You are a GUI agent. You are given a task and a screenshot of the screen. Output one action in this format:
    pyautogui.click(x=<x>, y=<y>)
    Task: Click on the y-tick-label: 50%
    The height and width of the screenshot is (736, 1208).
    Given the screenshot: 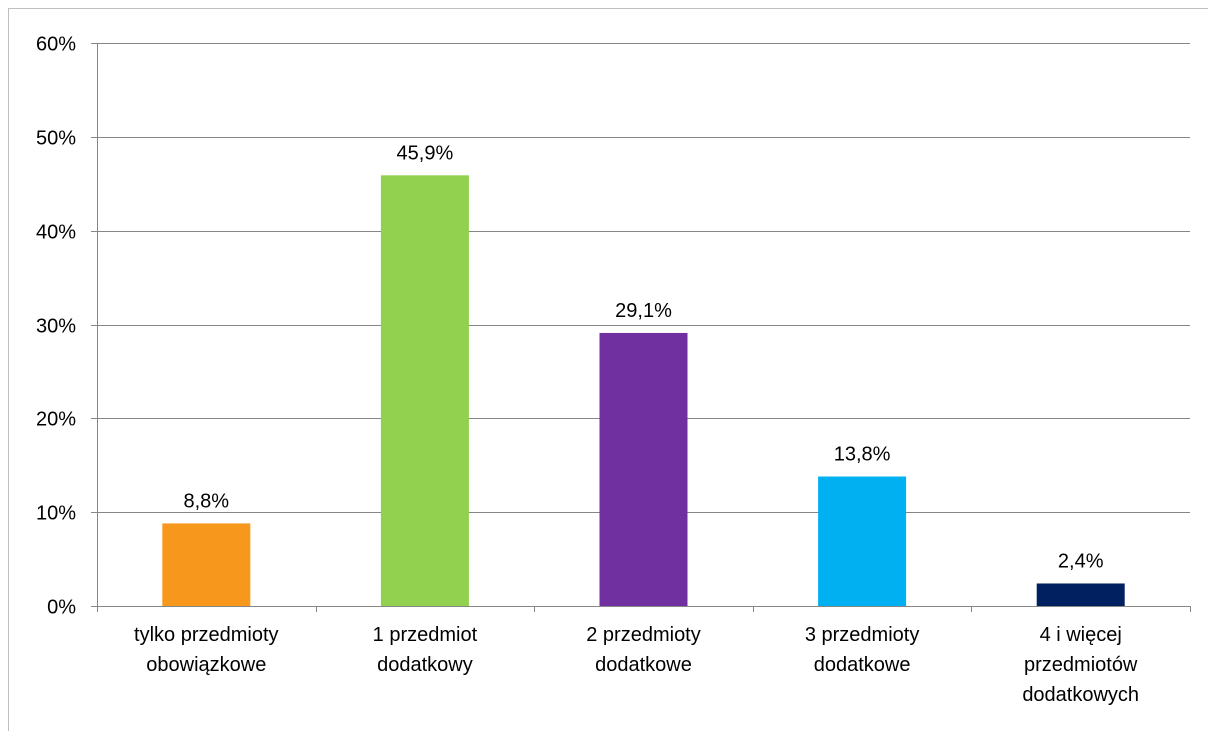 What is the action you would take?
    pyautogui.click(x=56, y=139)
    